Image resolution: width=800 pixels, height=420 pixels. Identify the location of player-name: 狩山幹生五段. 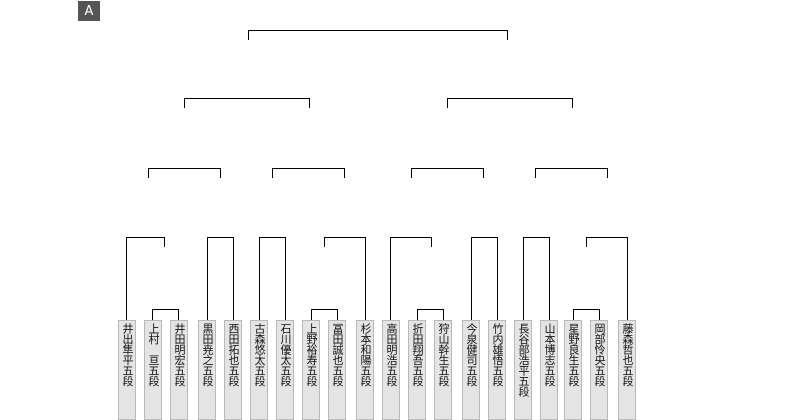
(443, 354).